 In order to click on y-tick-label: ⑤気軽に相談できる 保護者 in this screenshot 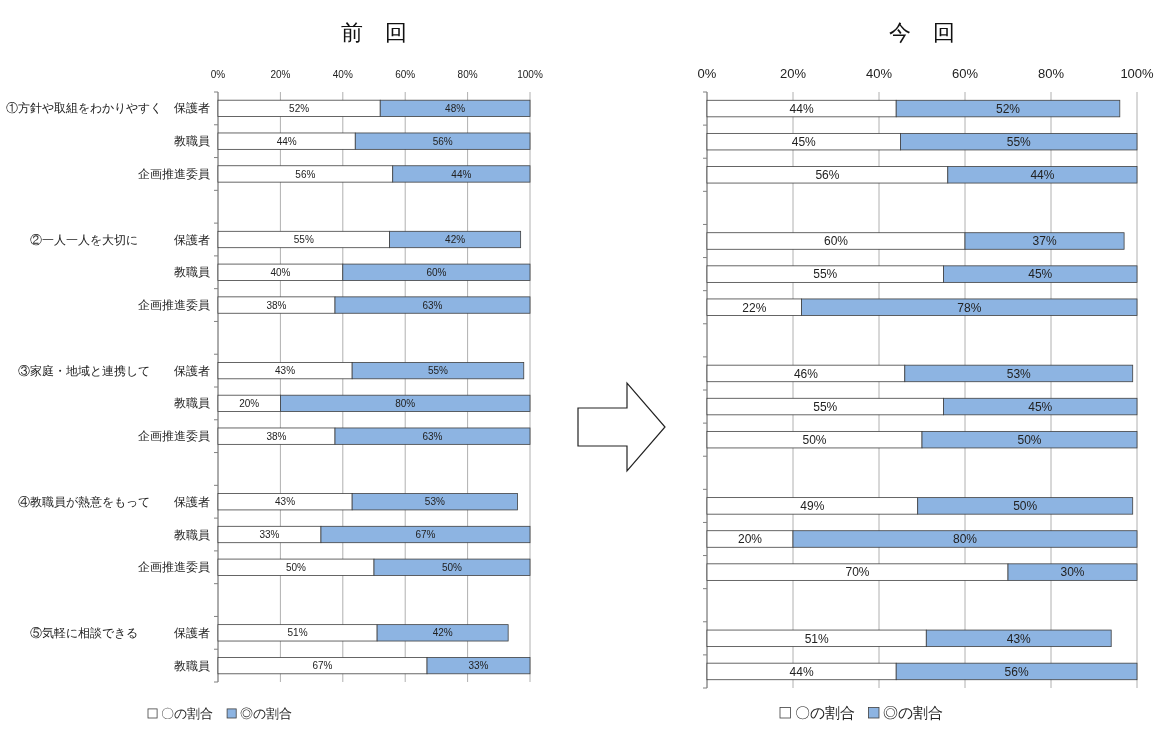, I will do `click(120, 632)`.